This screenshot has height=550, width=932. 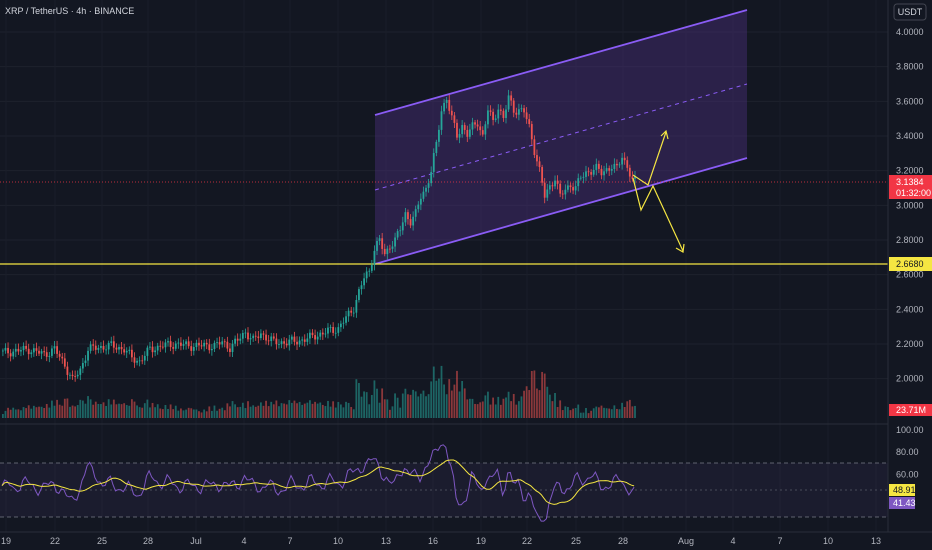 I want to click on projection-arrows, so click(x=658, y=191).